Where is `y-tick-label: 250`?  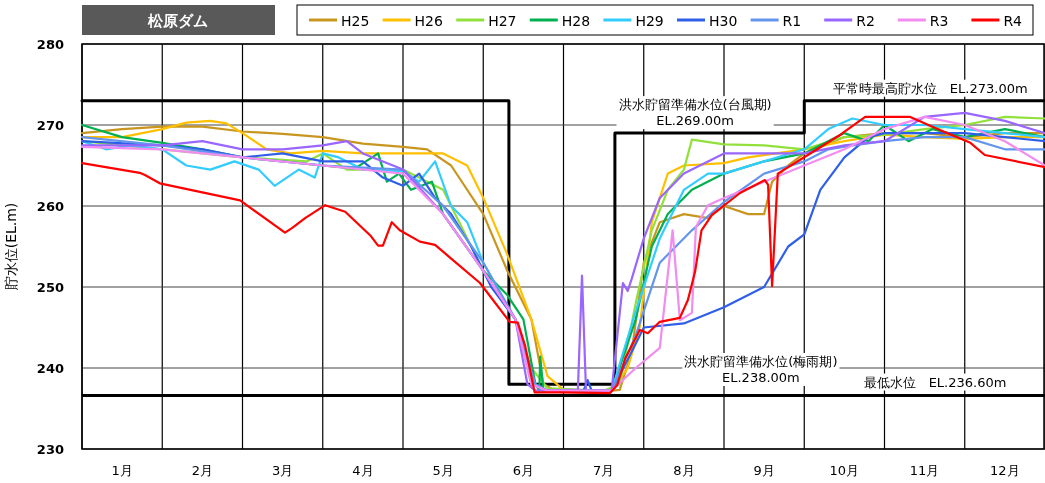 y-tick-label: 250 is located at coordinates (50, 287).